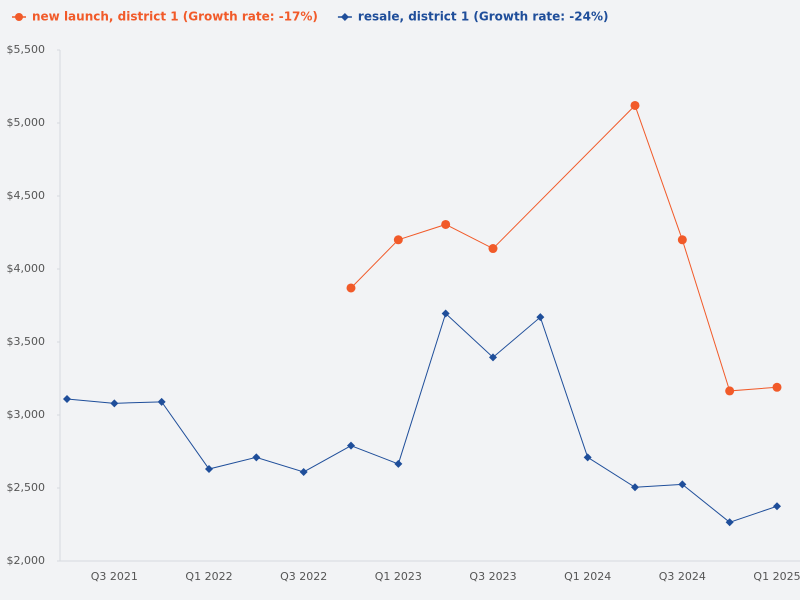 The image size is (800, 600). What do you see at coordinates (483, 17) in the screenshot?
I see `legend-label: resale, district 1 (Growth rate: -24%)` at bounding box center [483, 17].